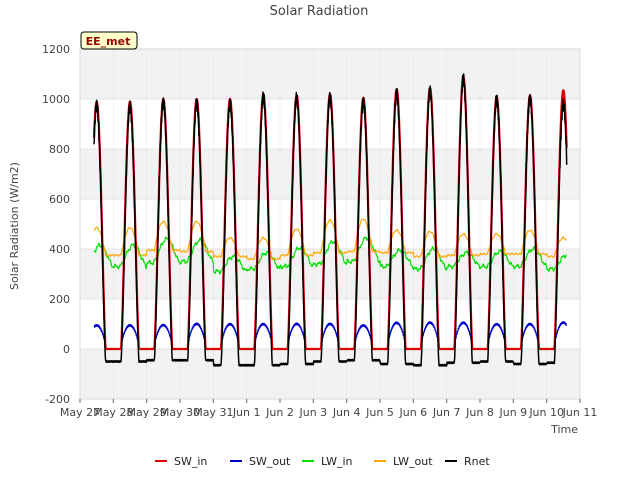 This screenshot has height=480, width=640. Describe the element at coordinates (312, 412) in the screenshot. I see `x-tick-label: Jun 3` at that location.